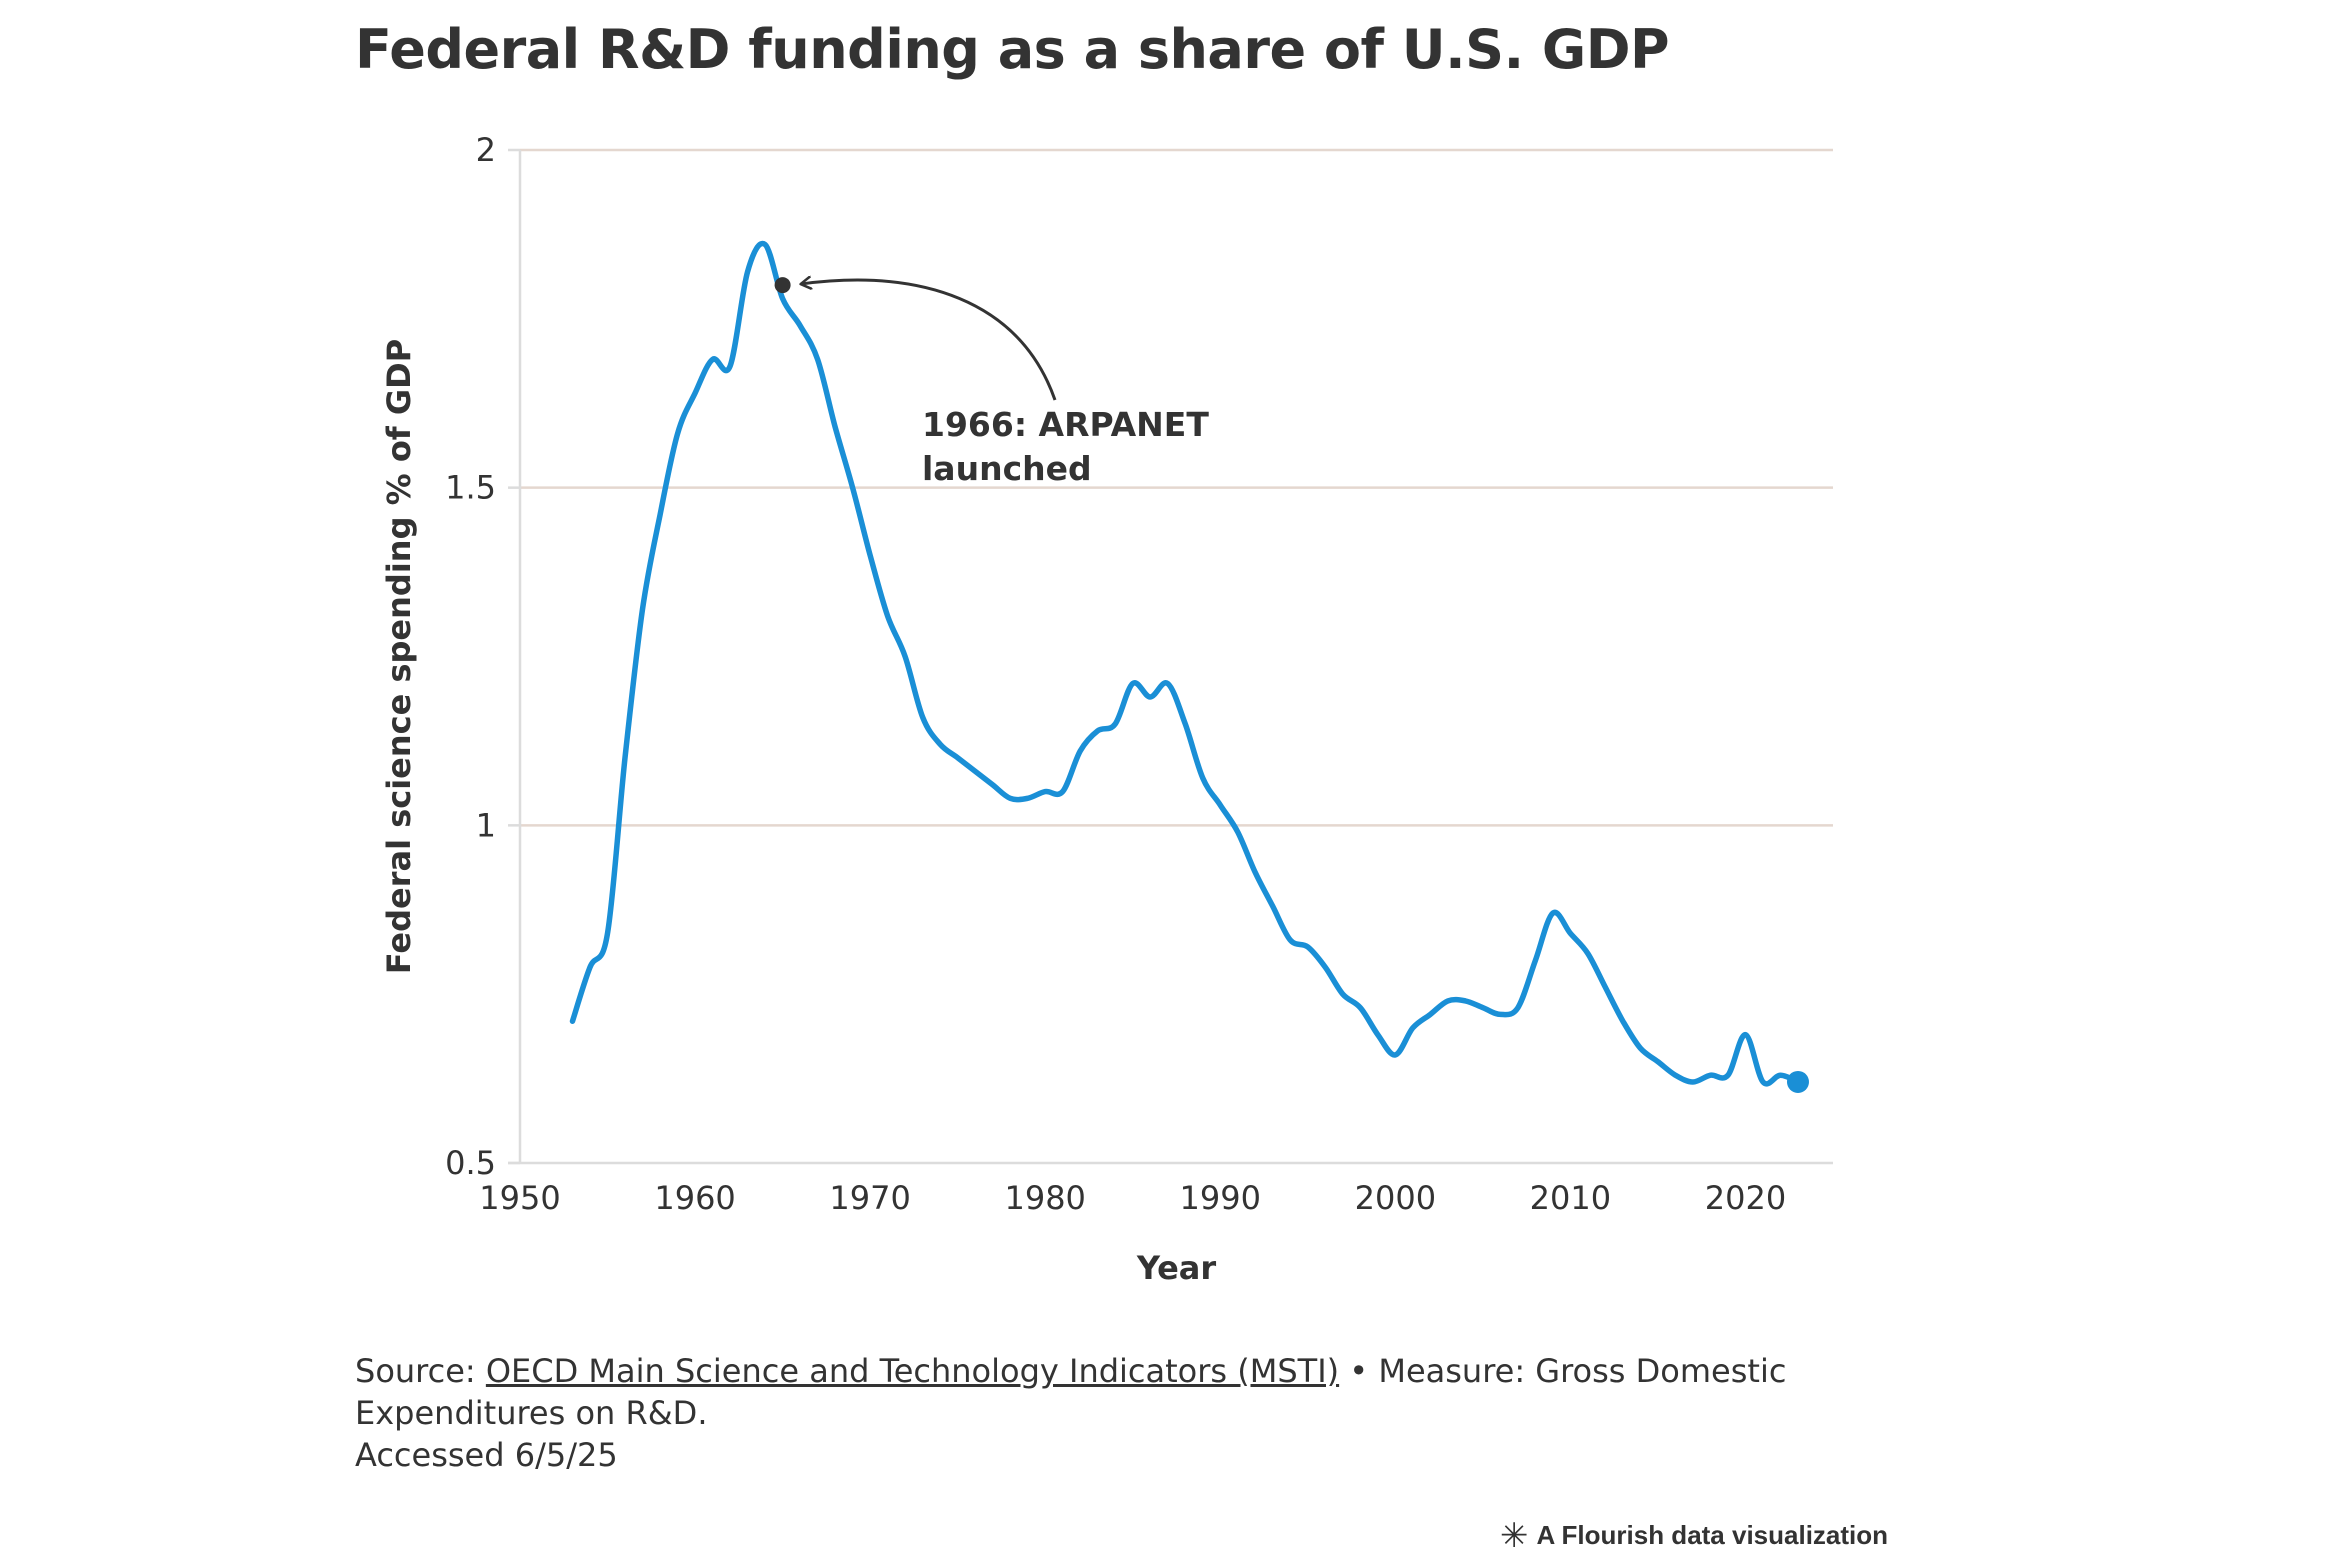 The image size is (2340, 1560). I want to click on x-tick-label: 1980, so click(1044, 1198).